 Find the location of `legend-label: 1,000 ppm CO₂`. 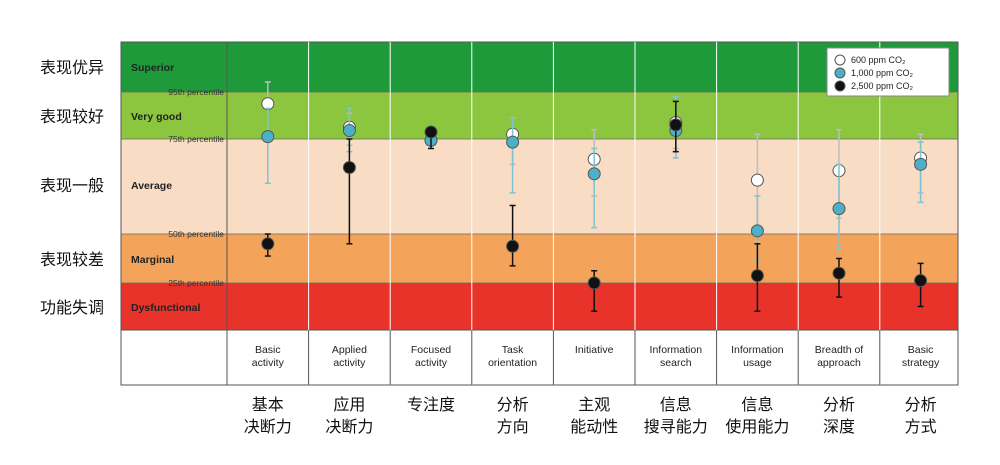

legend-label: 1,000 ppm CO₂ is located at coordinates (882, 73).